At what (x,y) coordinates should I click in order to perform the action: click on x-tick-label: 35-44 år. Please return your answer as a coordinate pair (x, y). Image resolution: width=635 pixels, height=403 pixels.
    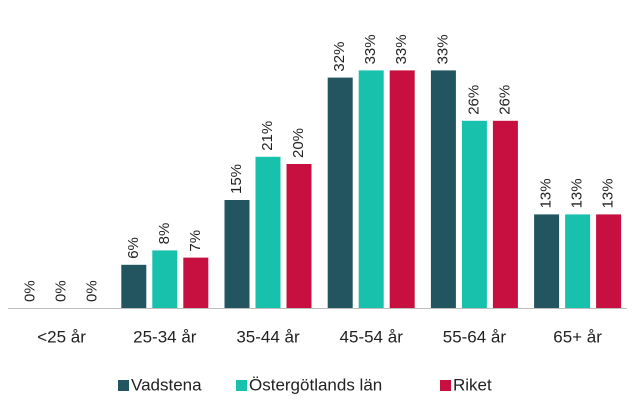
    Looking at the image, I should click on (268, 336).